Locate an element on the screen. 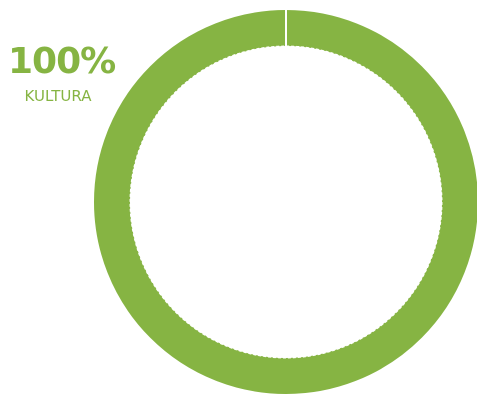 The height and width of the screenshot is (396, 477). chart-legend: 100% KULTURA is located at coordinates (62, 73).